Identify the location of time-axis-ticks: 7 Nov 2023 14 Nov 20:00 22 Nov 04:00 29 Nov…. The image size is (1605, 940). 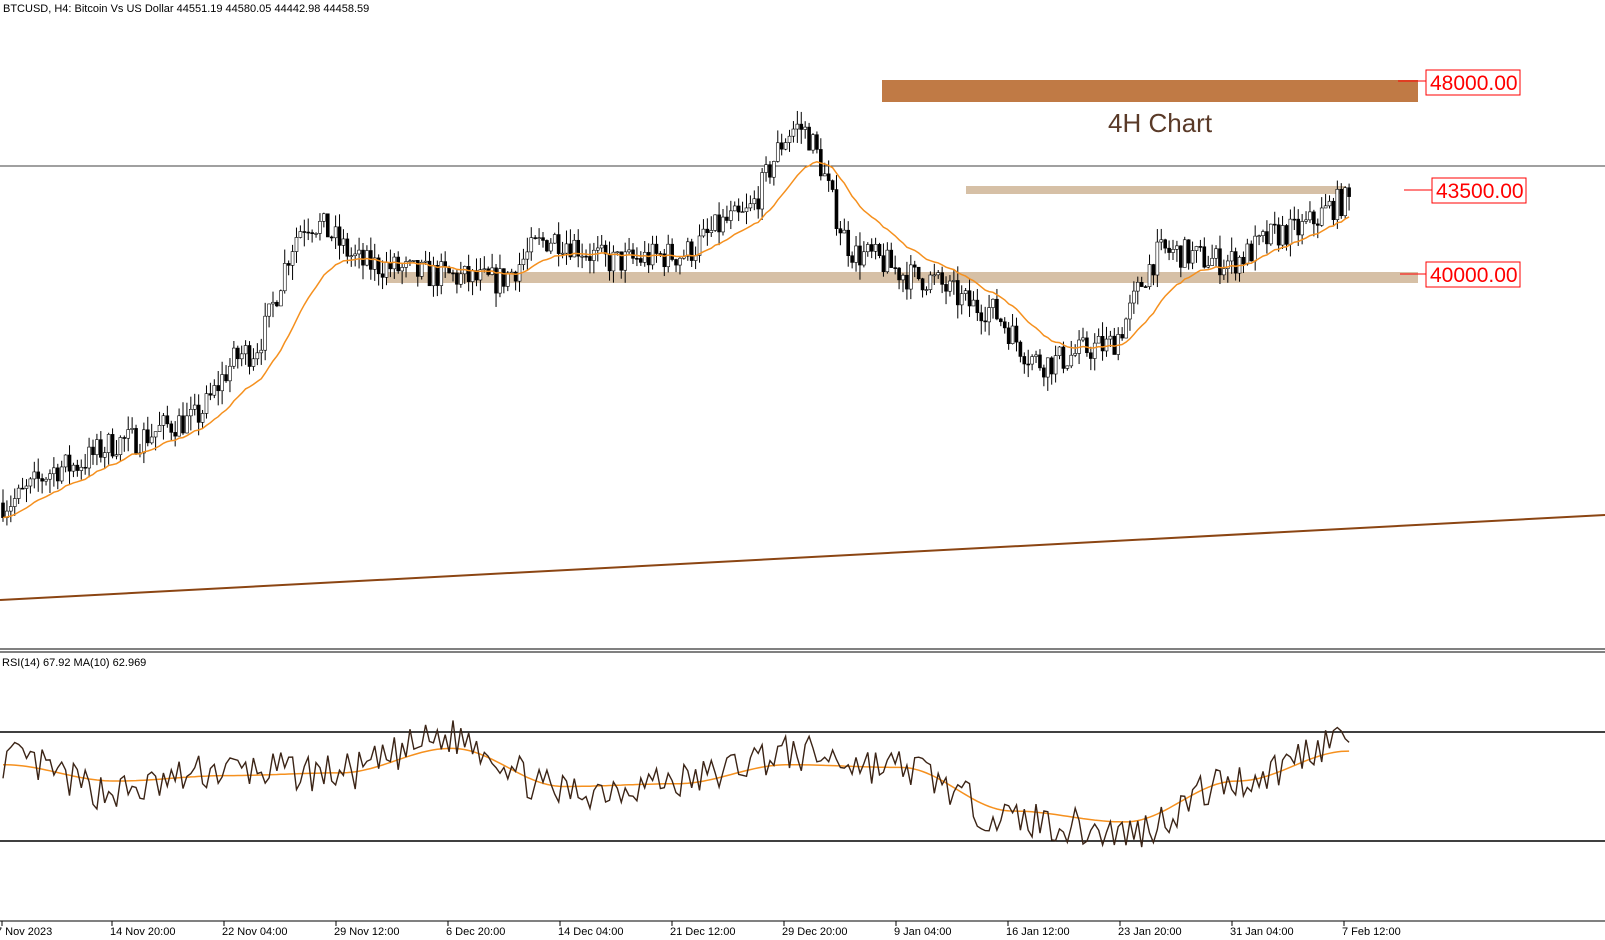
(700, 929).